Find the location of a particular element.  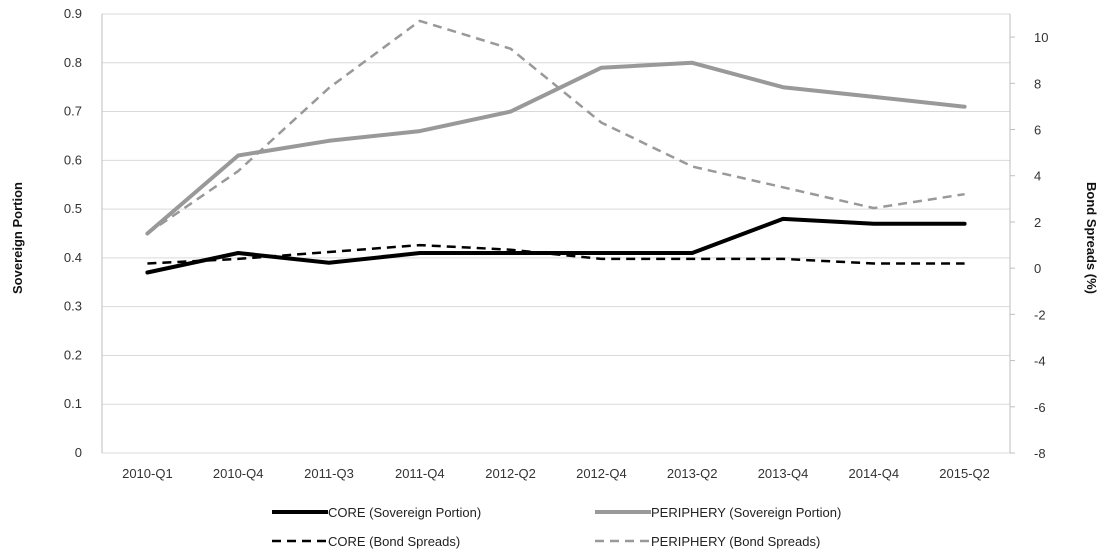

left-axis-ticks: 0 0.1 0.2 0.3 0.4 0.5 0.6 0.7 0.8 0.9 is located at coordinates (73, 233).